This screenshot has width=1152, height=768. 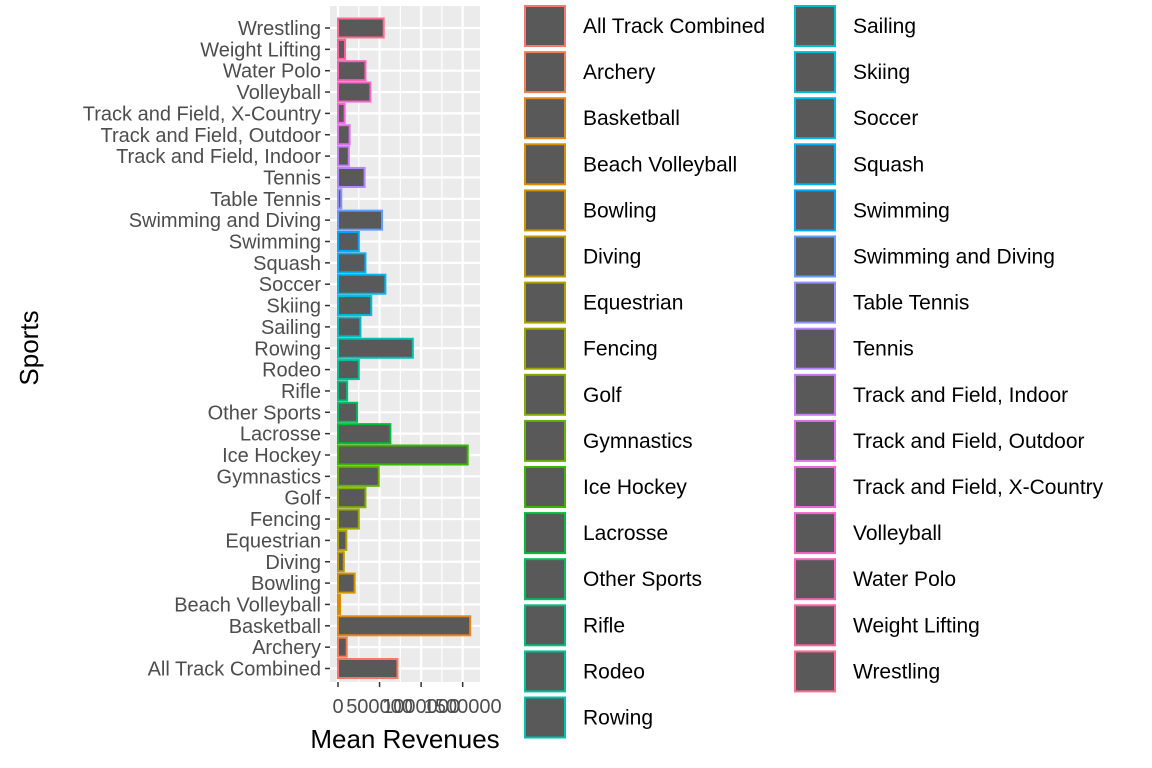 What do you see at coordinates (901, 210) in the screenshot?
I see `legend-label: Swimming` at bounding box center [901, 210].